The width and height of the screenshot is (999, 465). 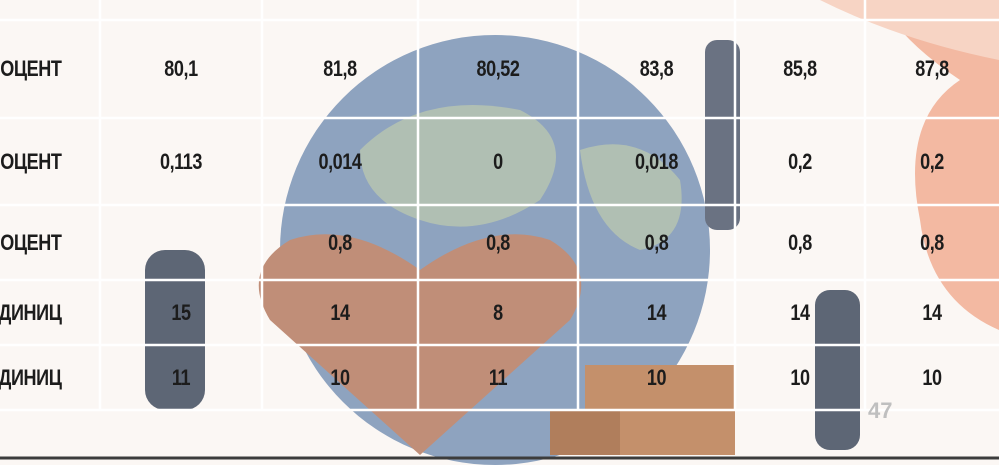 What do you see at coordinates (800, 68) in the screenshot?
I see `cell: 85,8` at bounding box center [800, 68].